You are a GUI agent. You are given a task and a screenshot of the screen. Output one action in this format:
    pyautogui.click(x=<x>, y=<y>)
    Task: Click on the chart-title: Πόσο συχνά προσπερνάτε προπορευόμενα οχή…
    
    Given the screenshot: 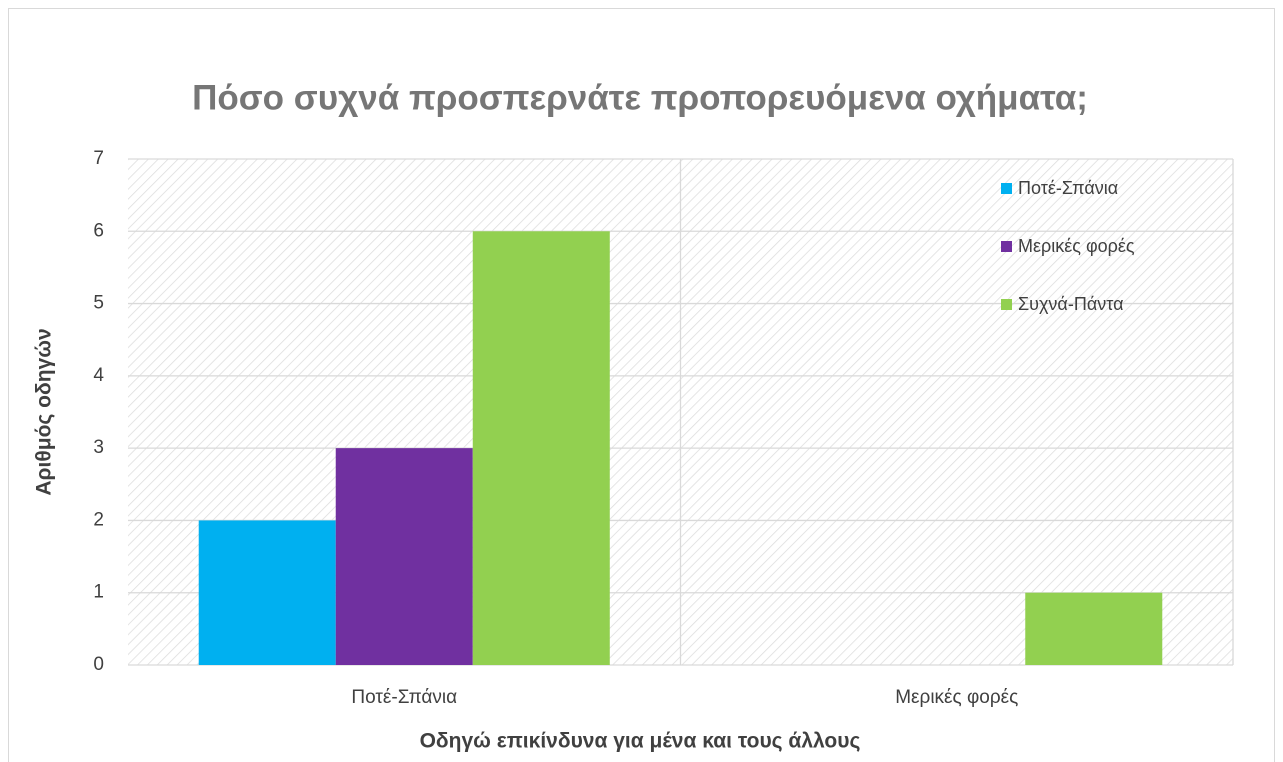 What is the action you would take?
    pyautogui.click(x=640, y=97)
    